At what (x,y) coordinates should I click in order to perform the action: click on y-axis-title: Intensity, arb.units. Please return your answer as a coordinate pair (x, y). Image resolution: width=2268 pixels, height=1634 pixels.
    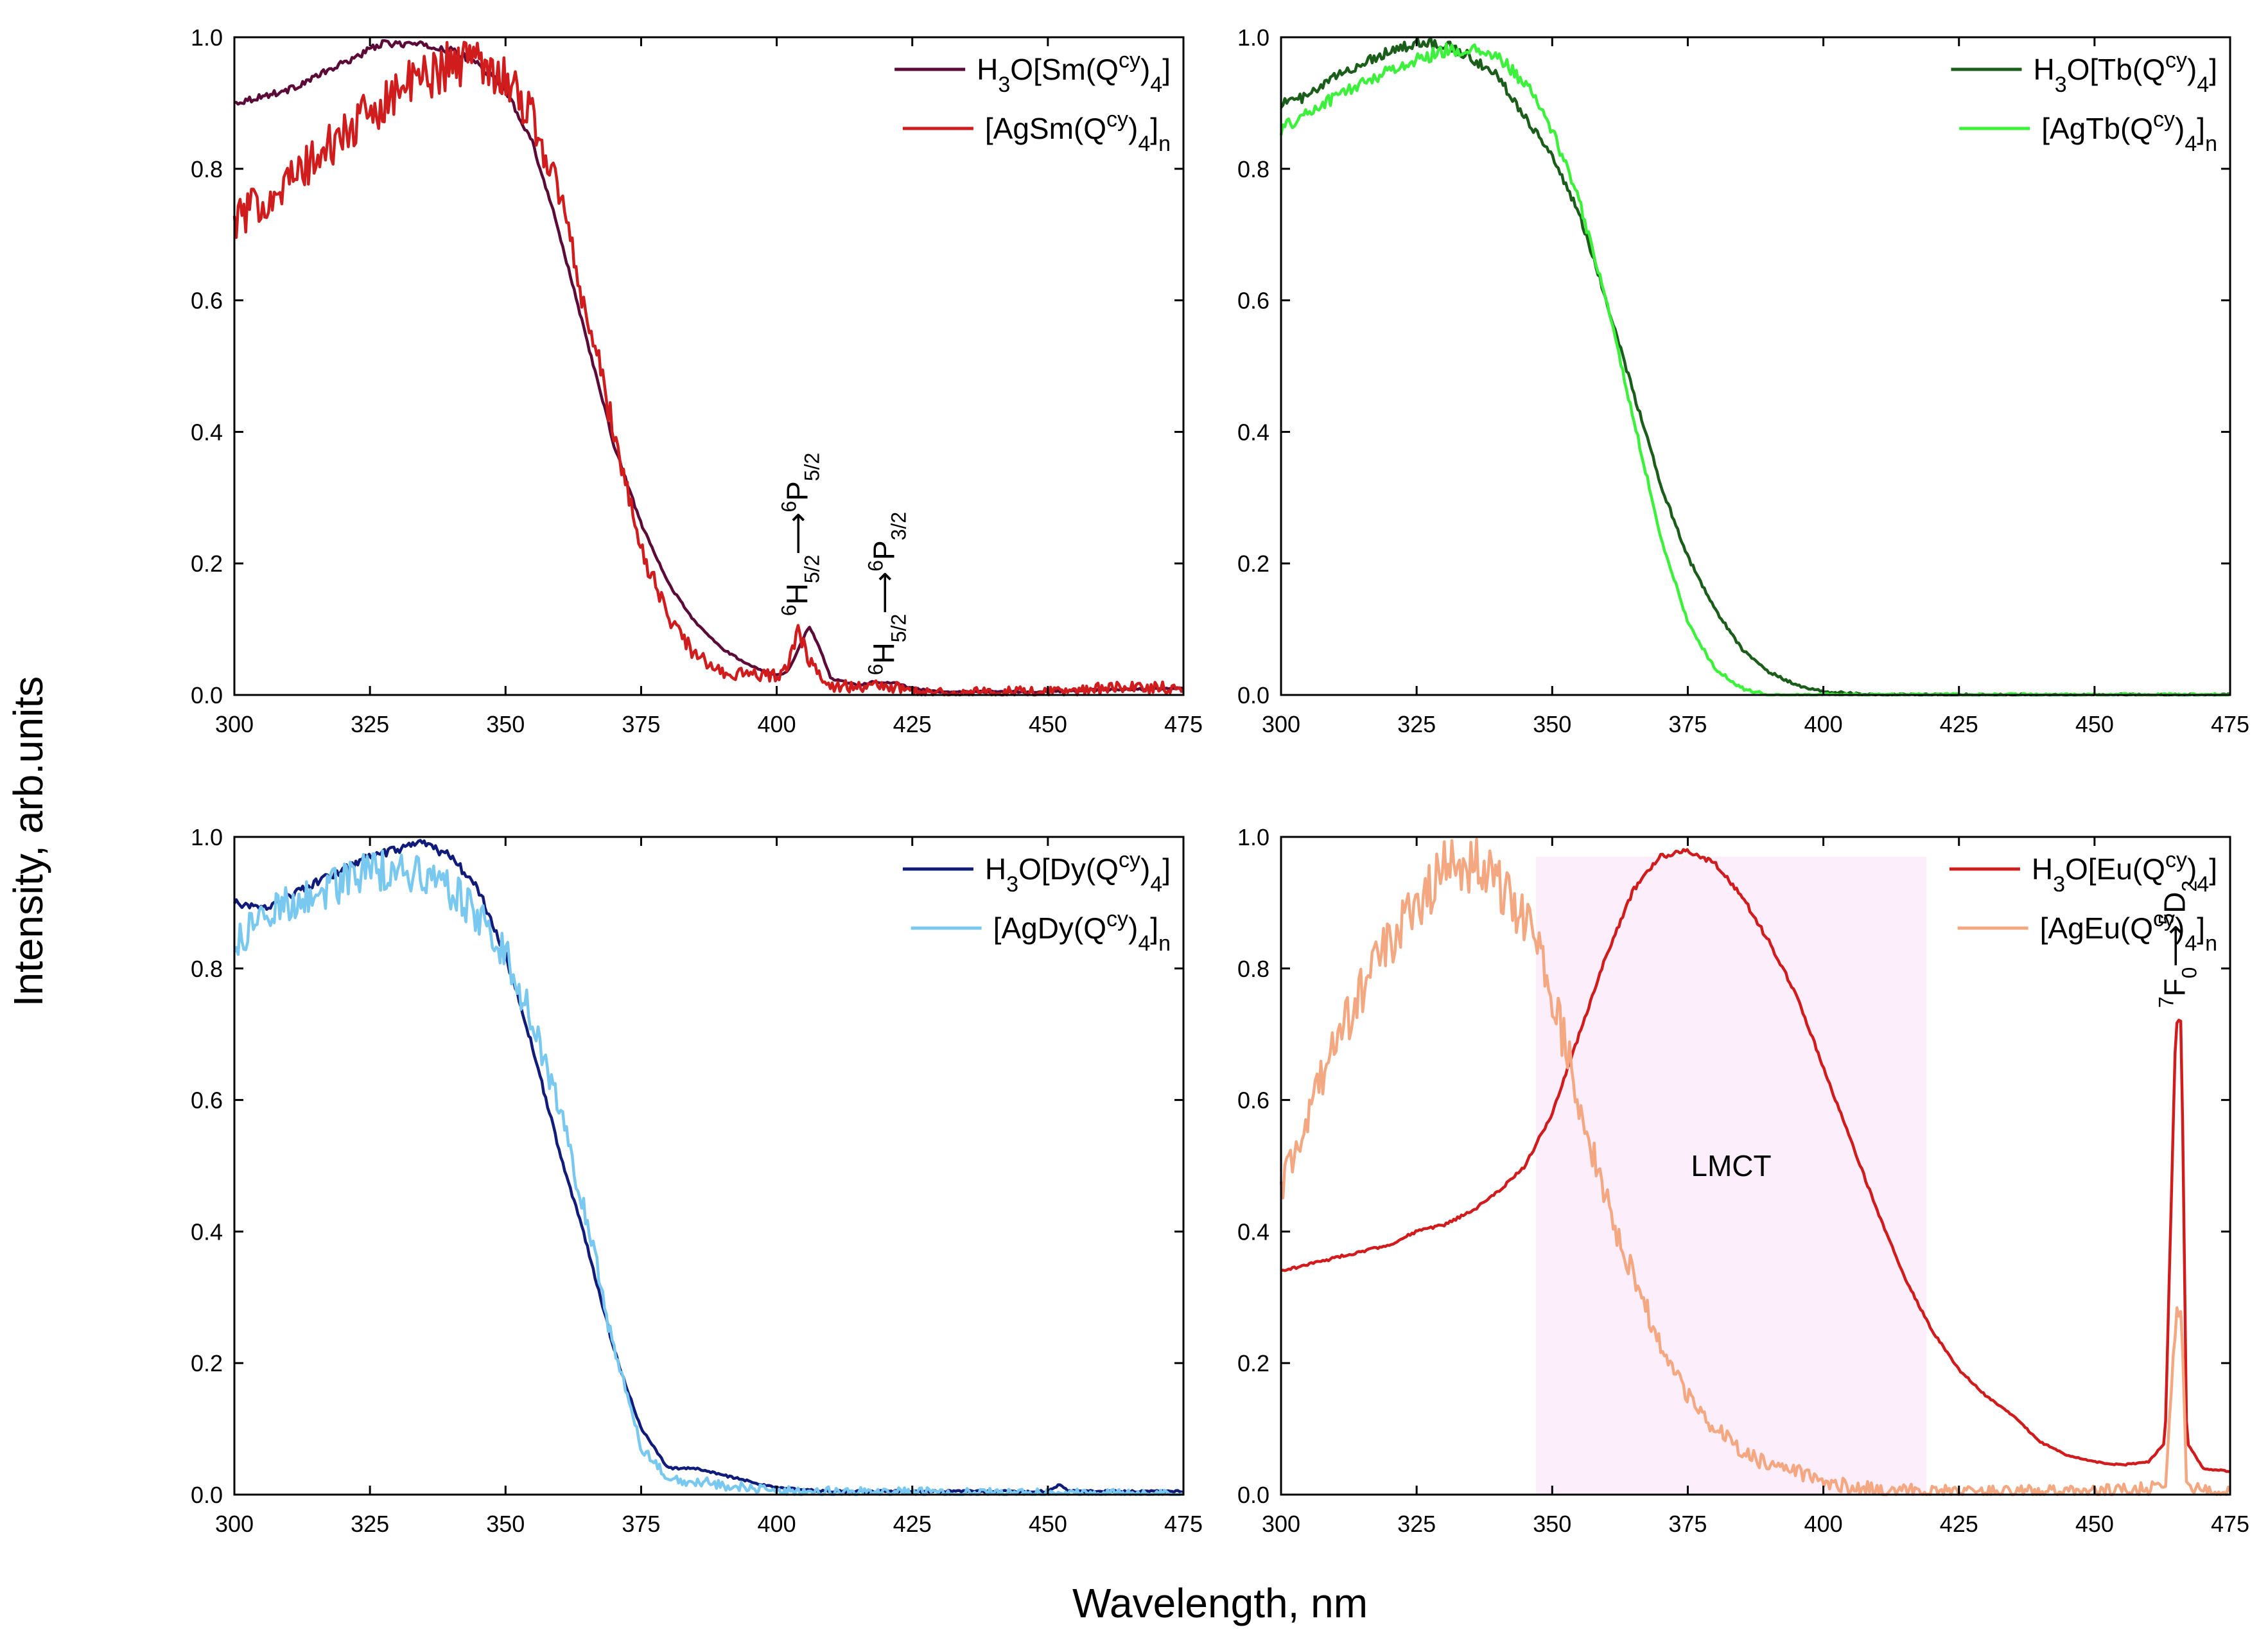
    Looking at the image, I should click on (28, 841).